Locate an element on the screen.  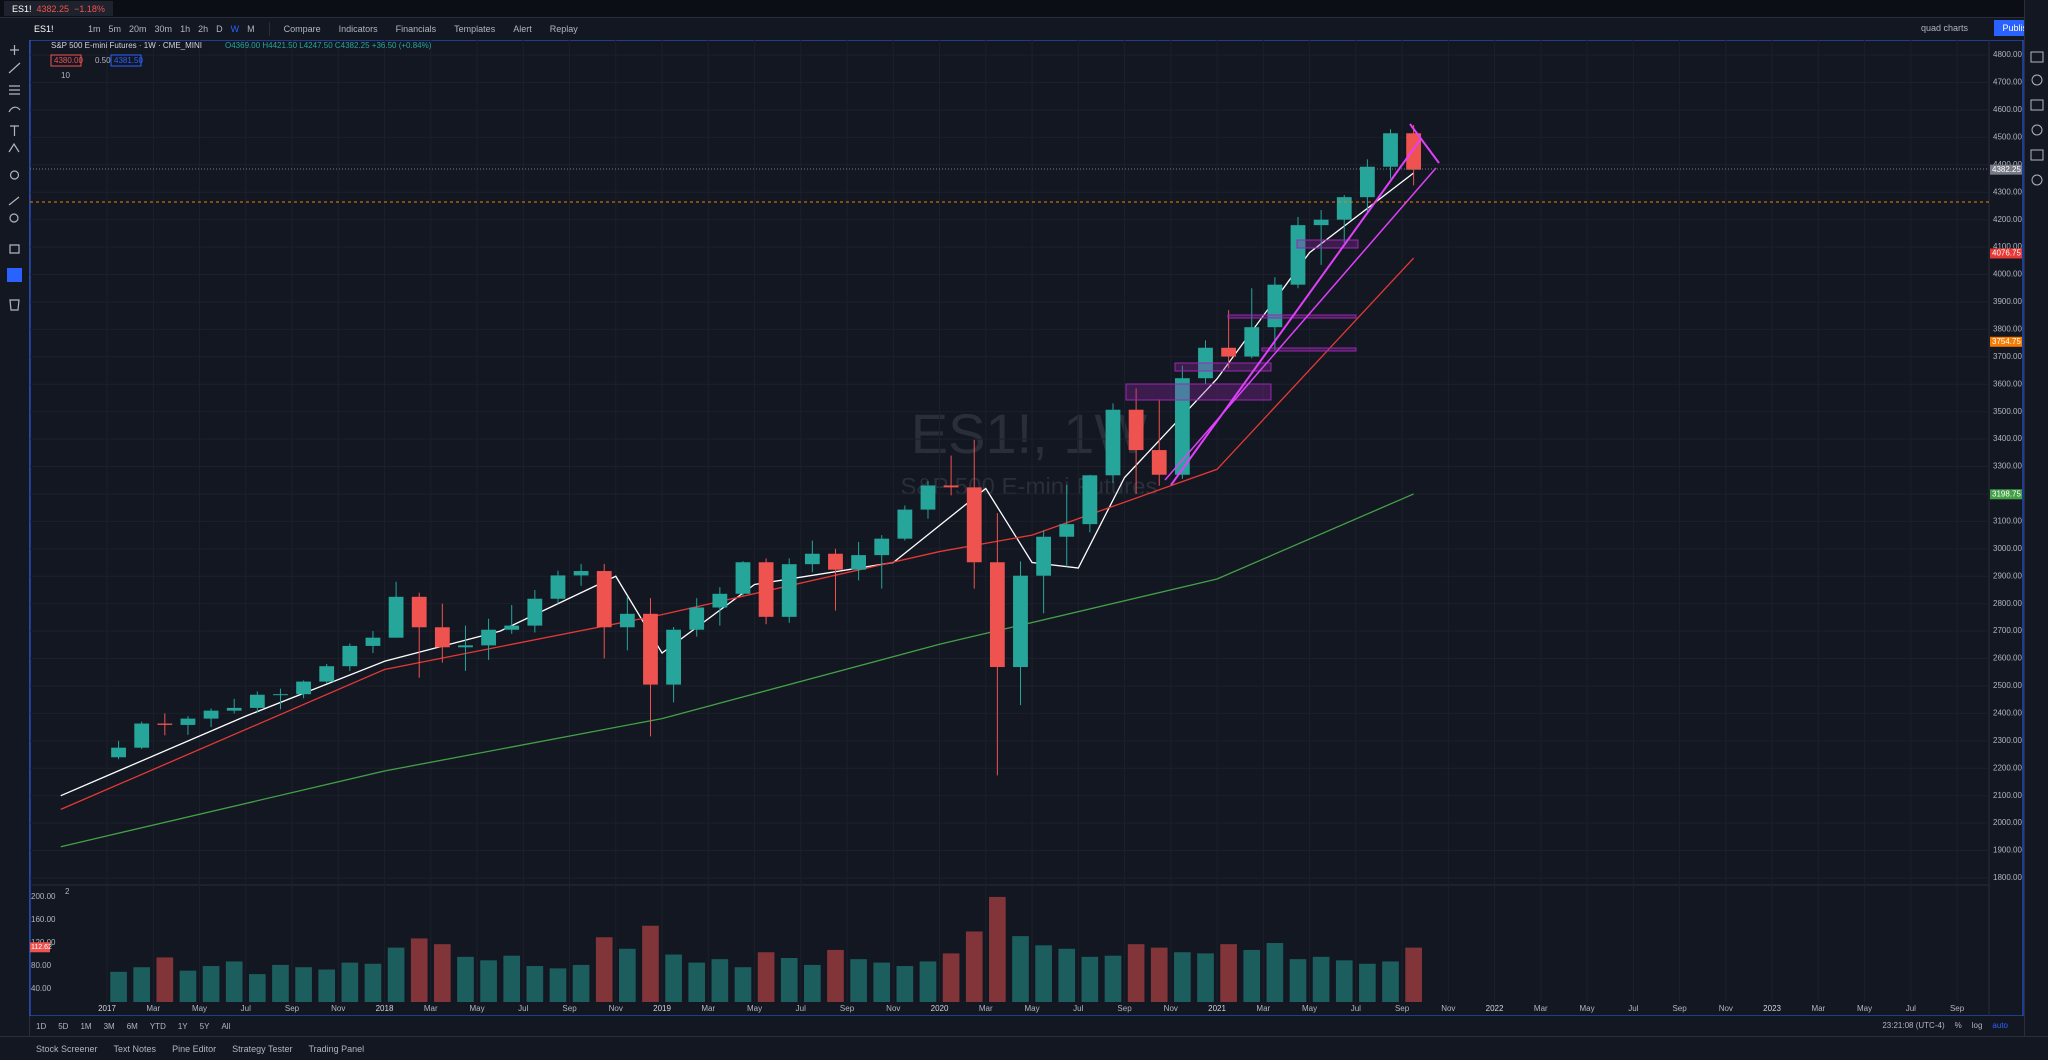
alerts-icon is located at coordinates (2037, 80).